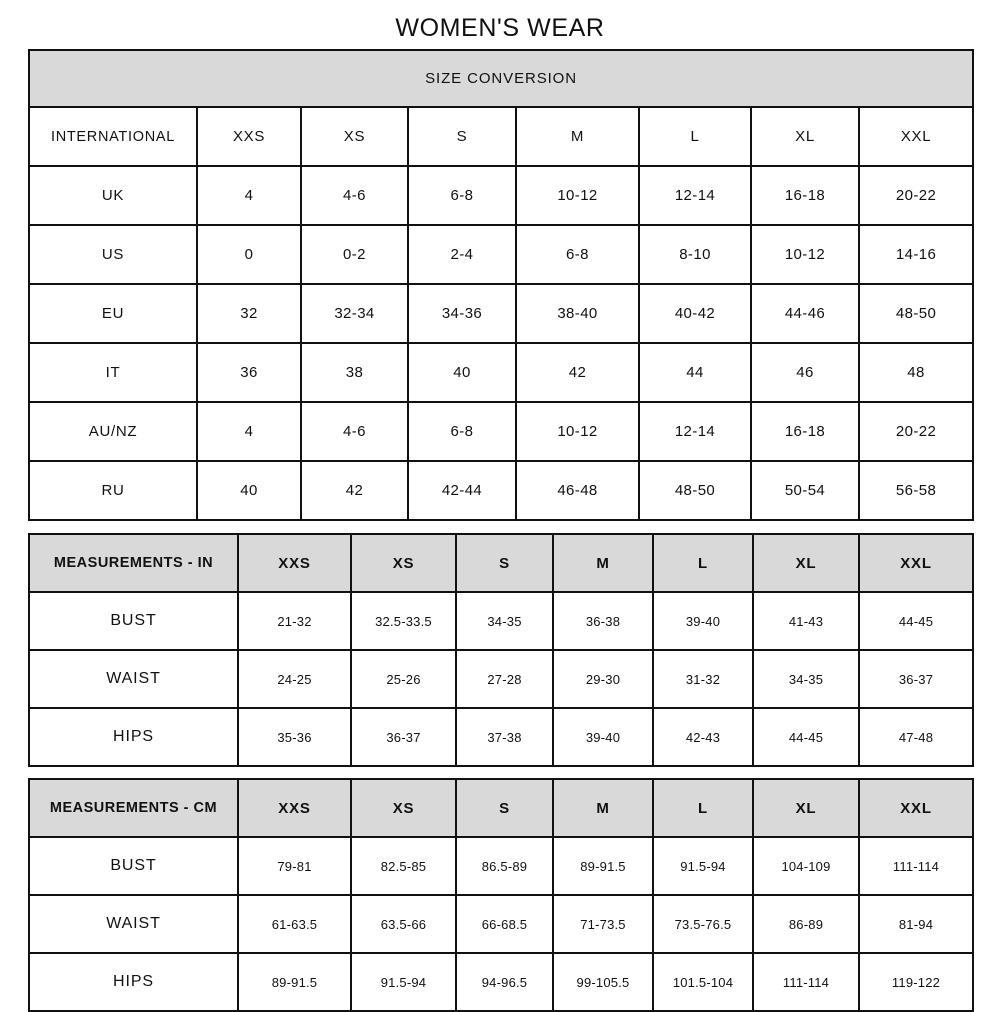 The height and width of the screenshot is (1012, 1000). I want to click on cell-ru-xxl: 56-58, so click(916, 490).